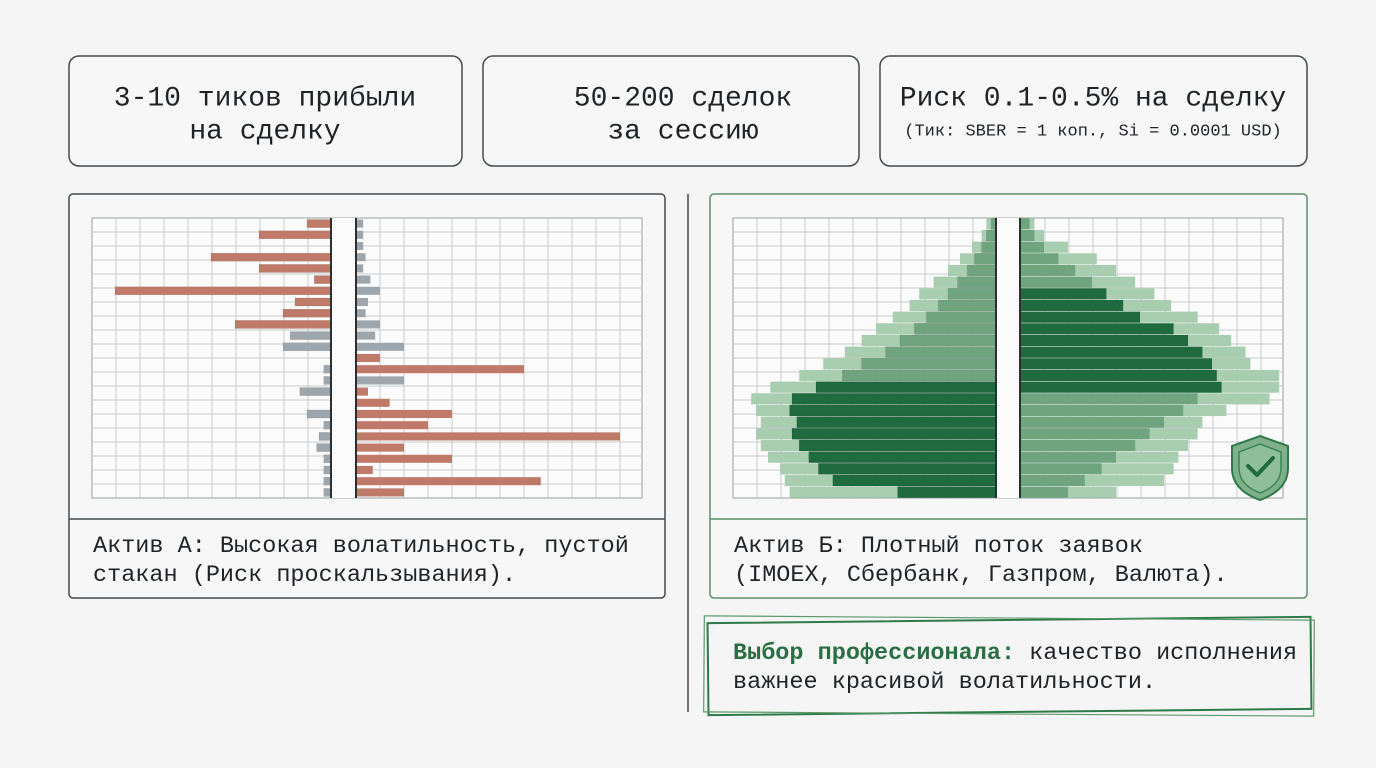  What do you see at coordinates (264, 131) in the screenshot?
I see `card-text: на сделку` at bounding box center [264, 131].